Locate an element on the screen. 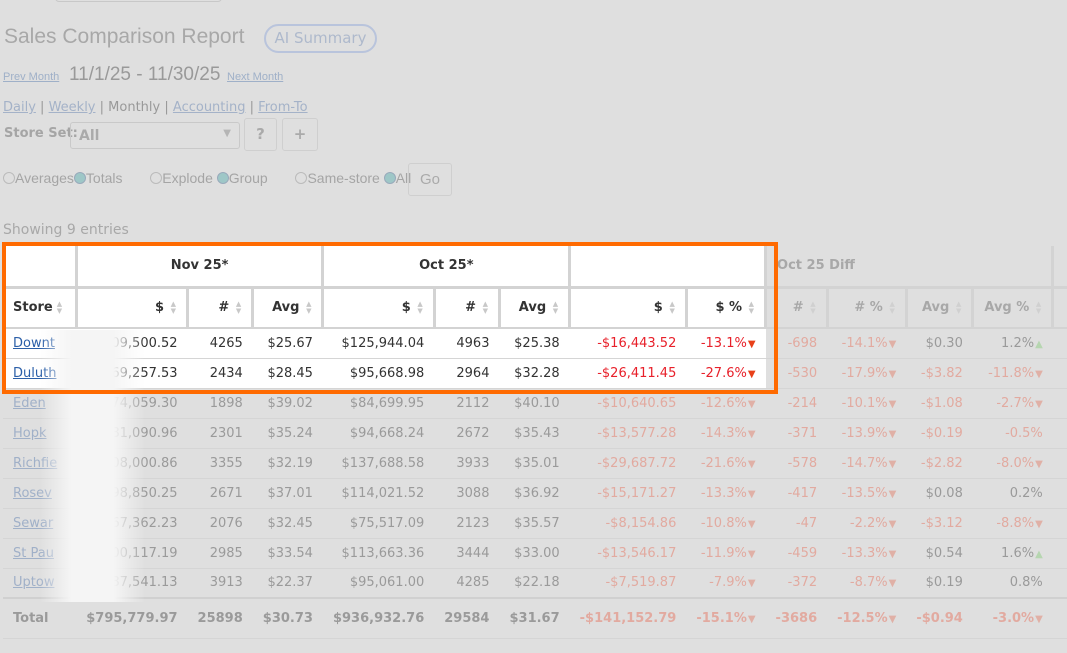 The height and width of the screenshot is (653, 1067). store-set-select: All ▼ is located at coordinates (155, 135).